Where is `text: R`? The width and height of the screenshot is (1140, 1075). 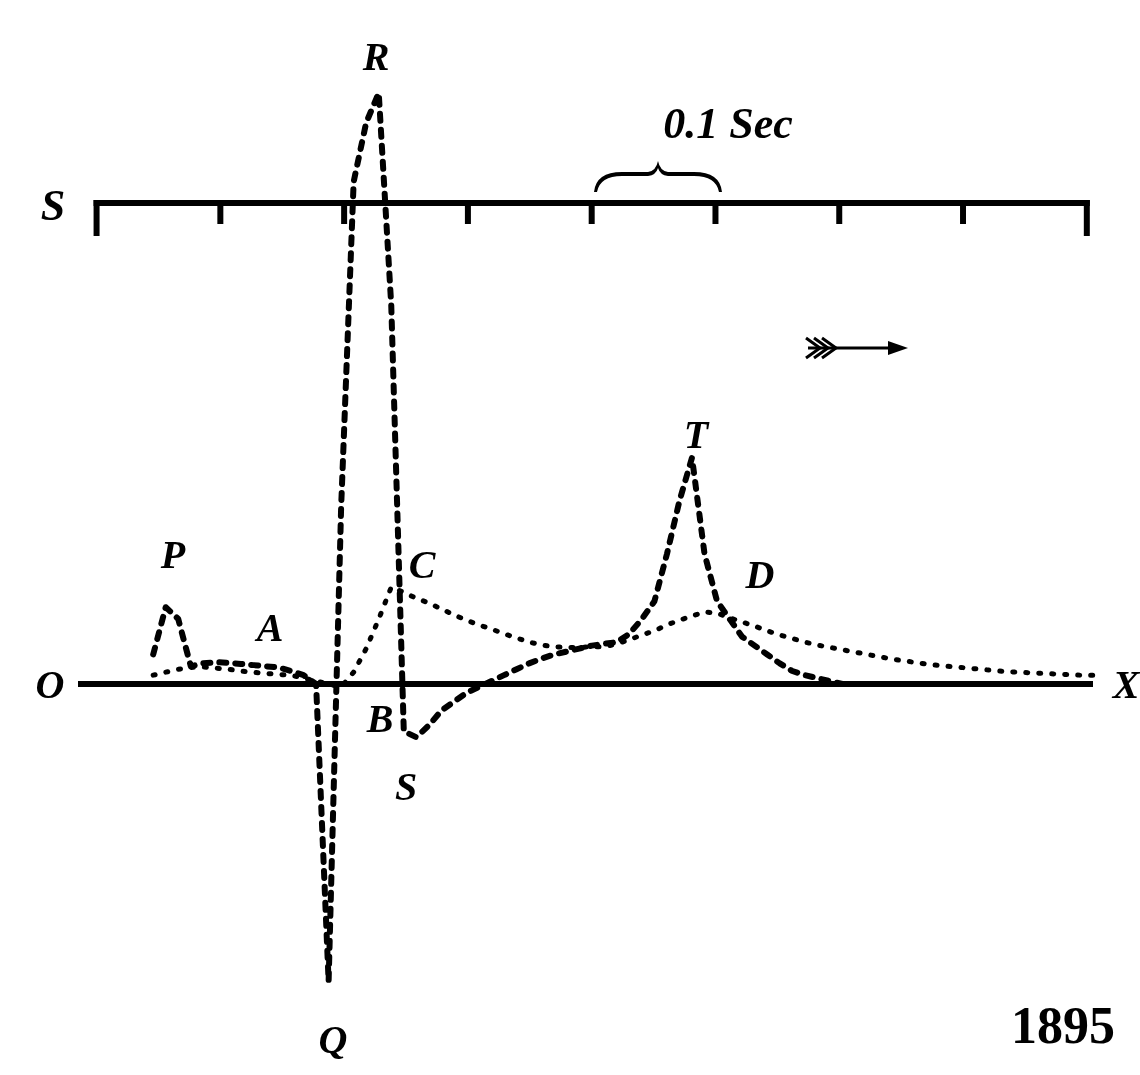 text: R is located at coordinates (375, 56).